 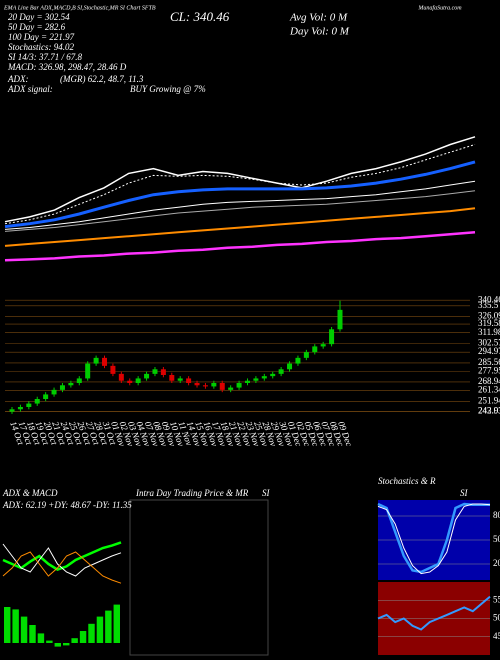 I want to click on y-tick-label: 261.34, so click(x=489, y=390).